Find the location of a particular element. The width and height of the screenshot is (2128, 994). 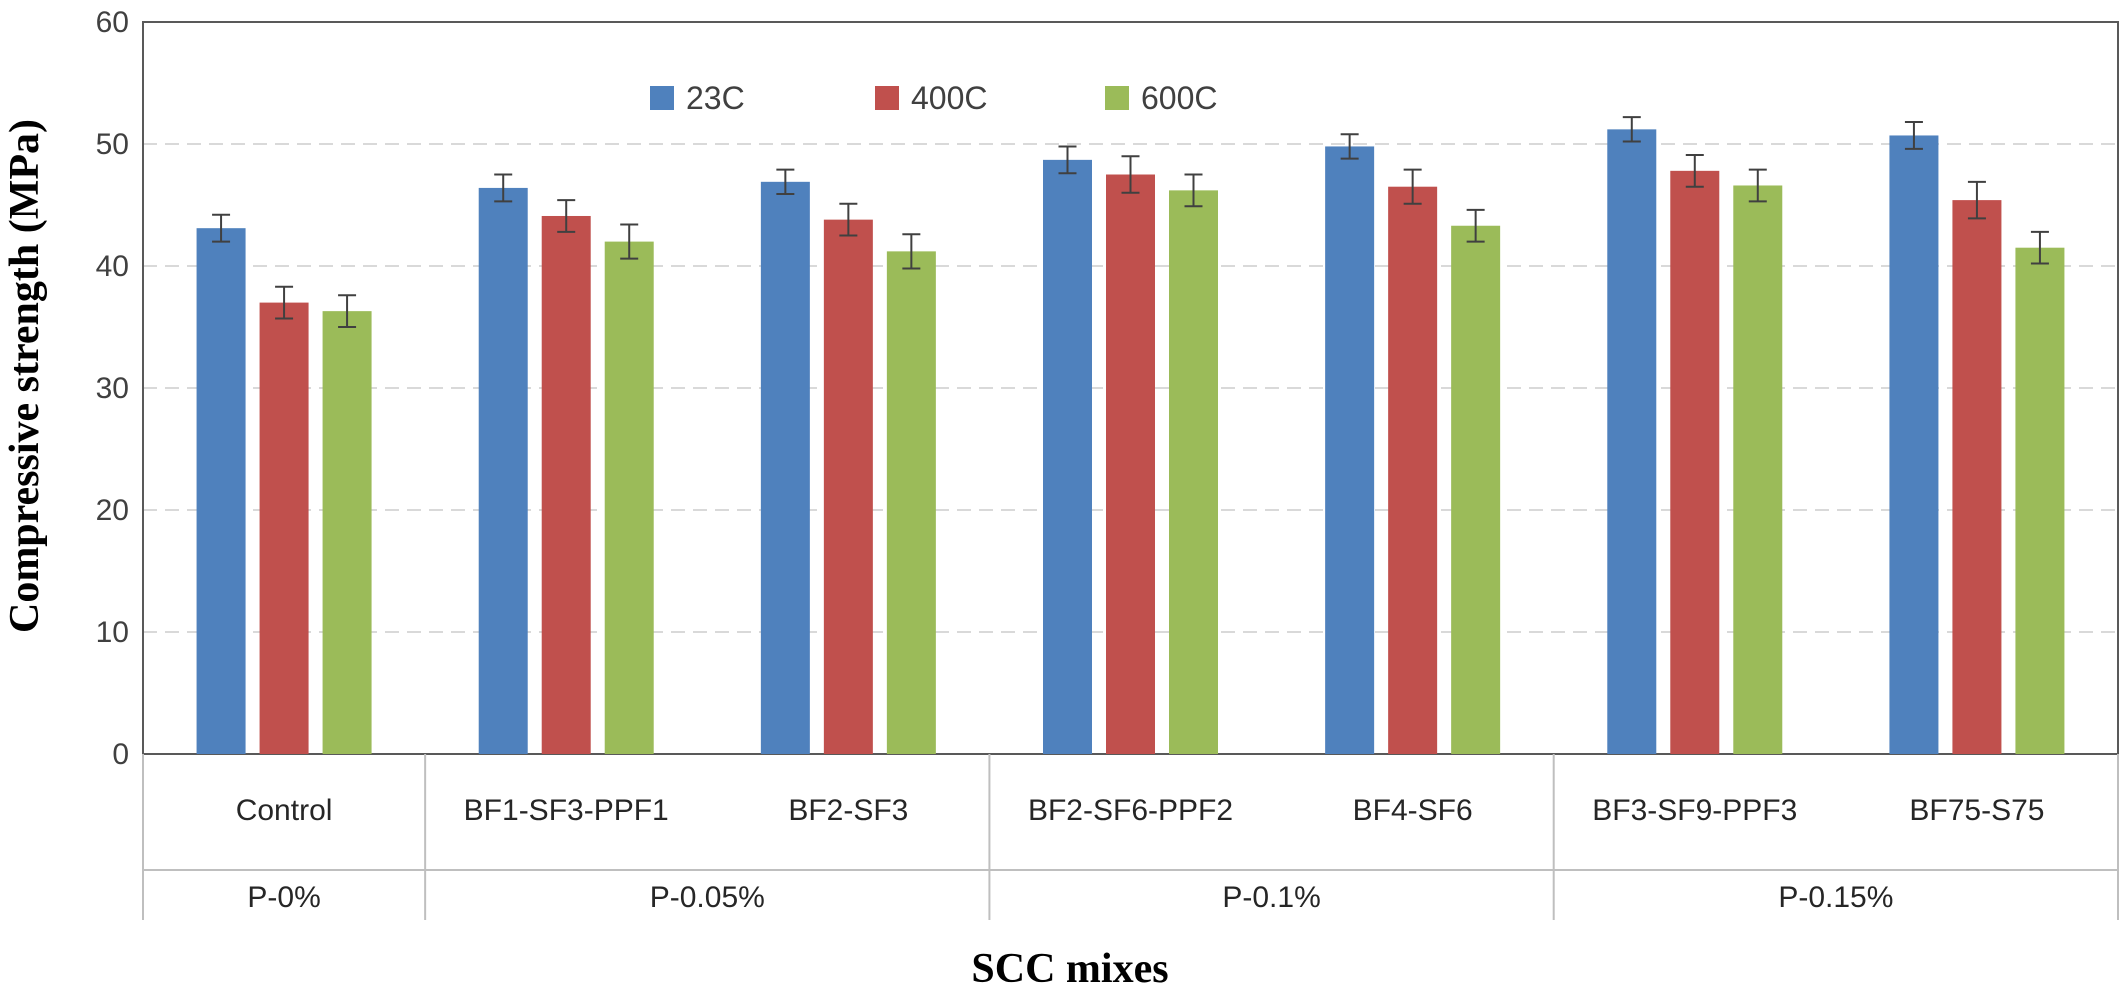

x-tick-label: BF4-SF6 is located at coordinates (1413, 810).